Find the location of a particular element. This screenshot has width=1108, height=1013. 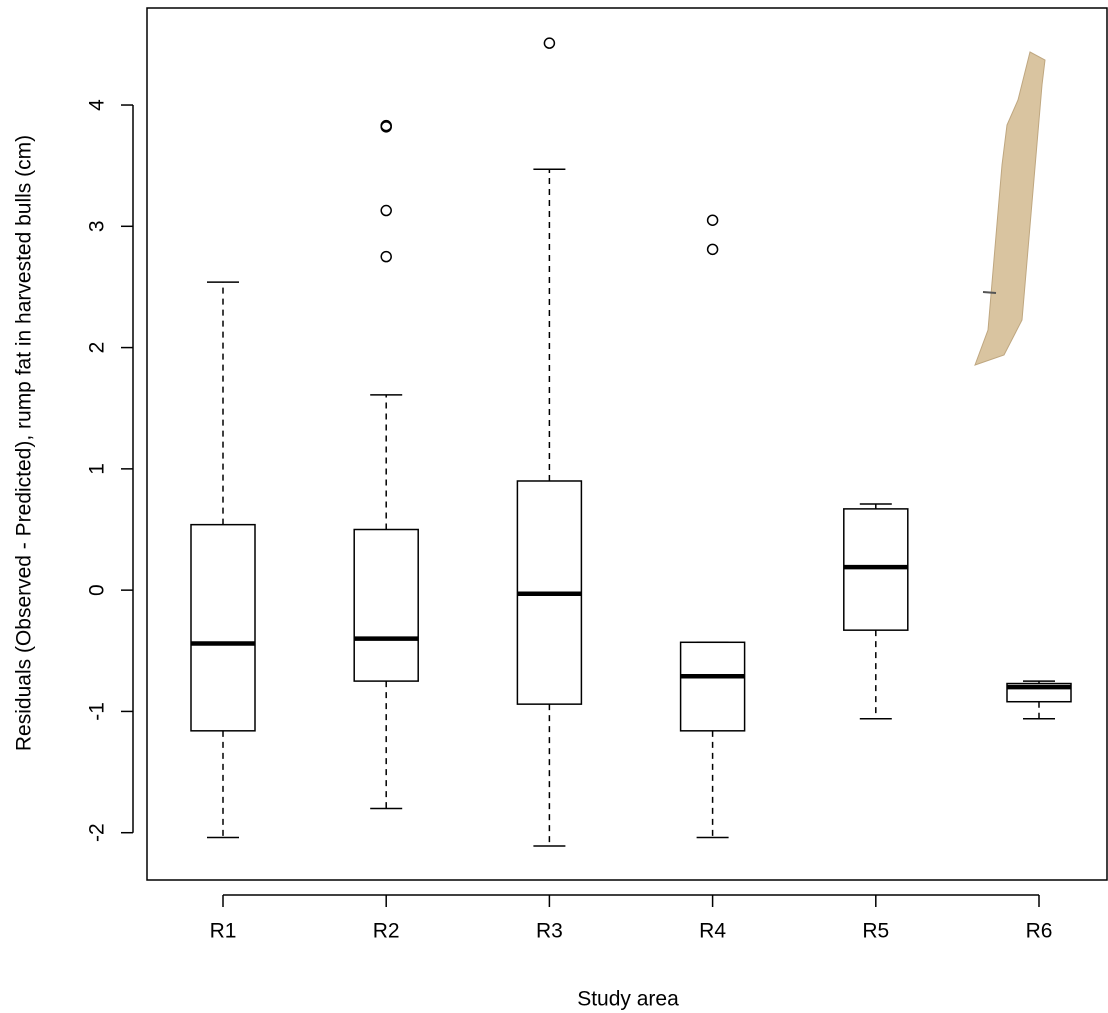

x-tick-label: R3 is located at coordinates (549, 931).